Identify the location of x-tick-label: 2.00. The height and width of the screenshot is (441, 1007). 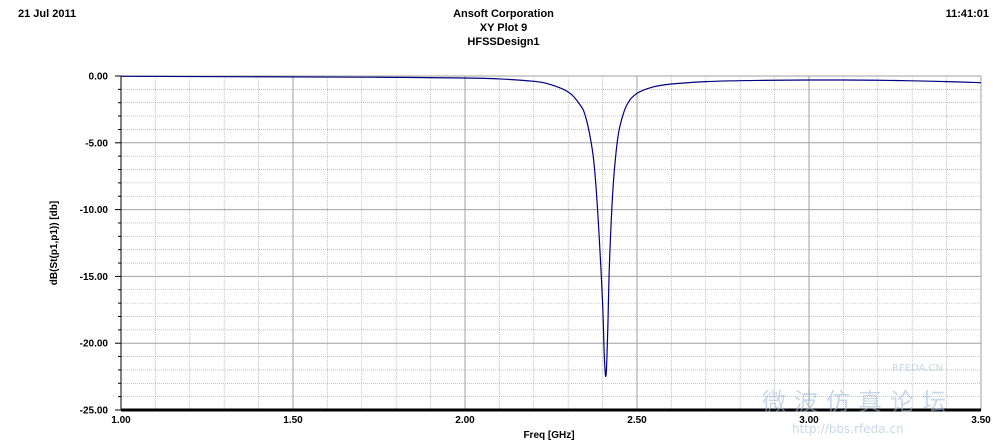
(465, 420).